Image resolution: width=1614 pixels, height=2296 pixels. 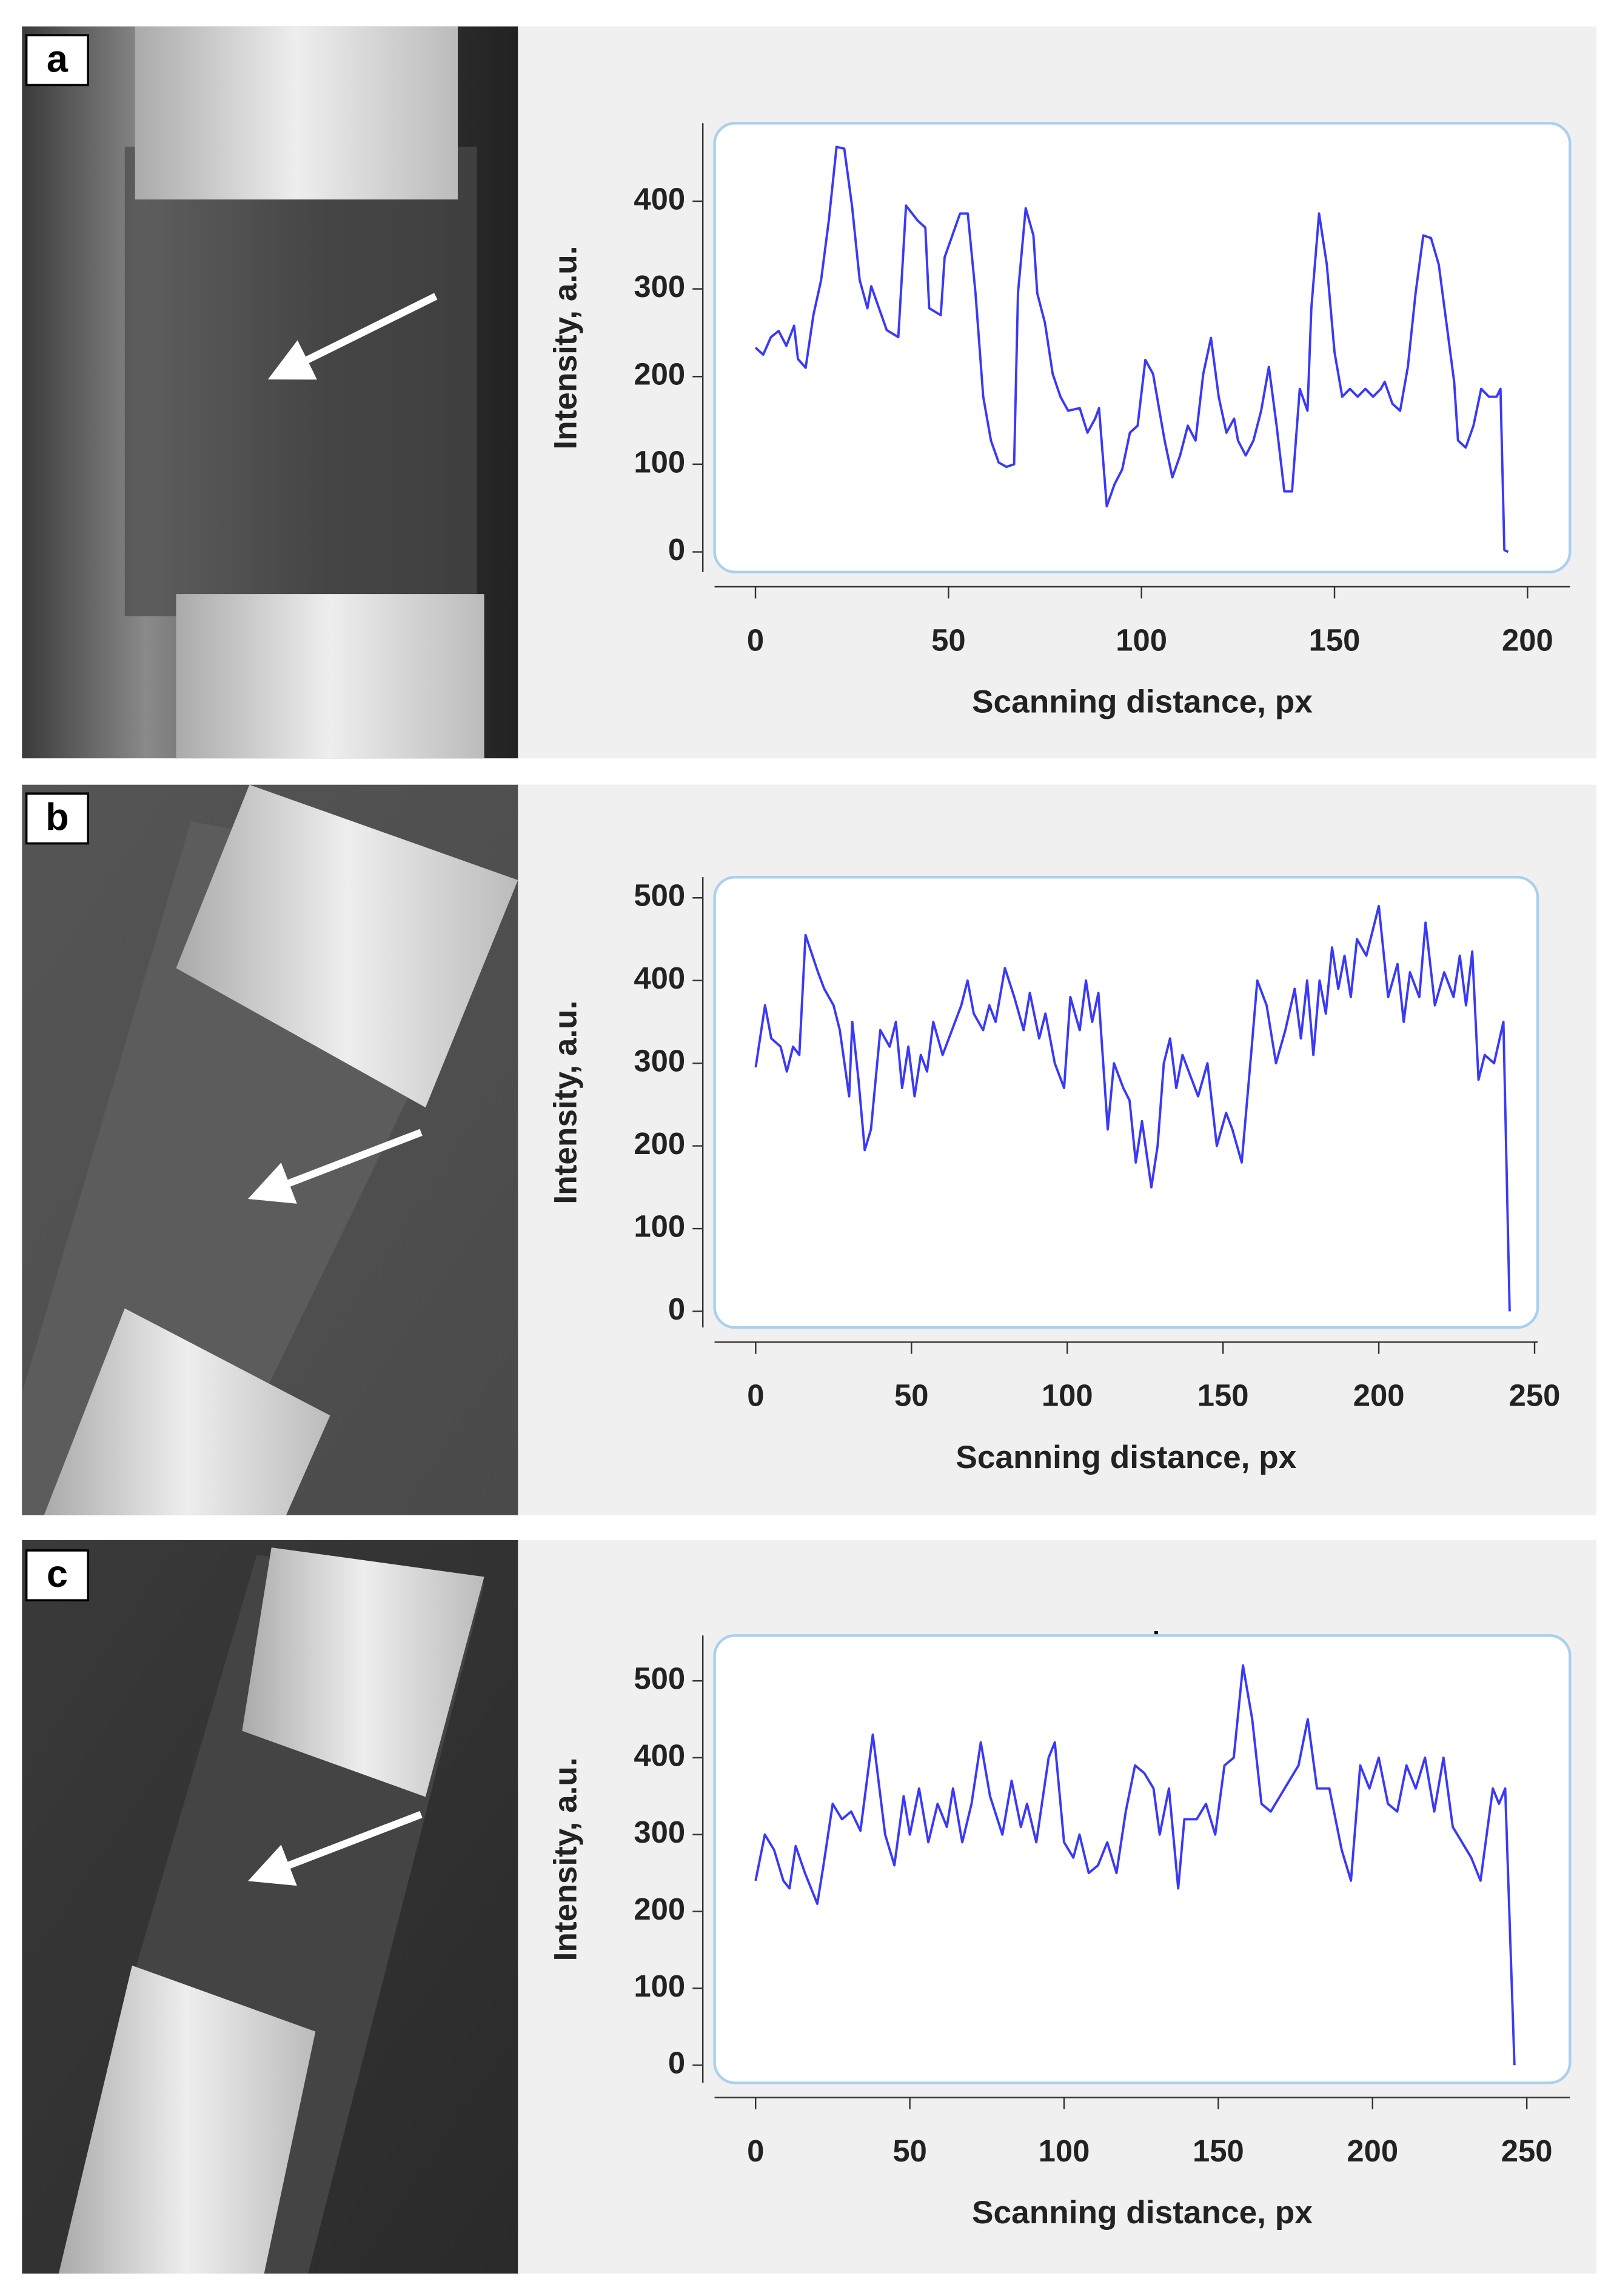 I want to click on panel-label: a, so click(x=58, y=59).